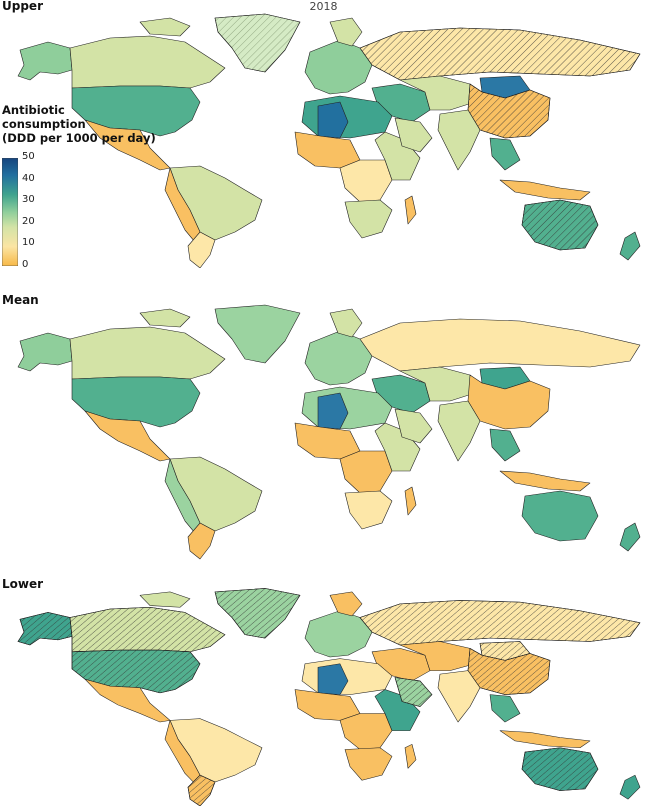 The width and height of the screenshot is (647, 806). I want to click on region-usa, so click(136, 402).